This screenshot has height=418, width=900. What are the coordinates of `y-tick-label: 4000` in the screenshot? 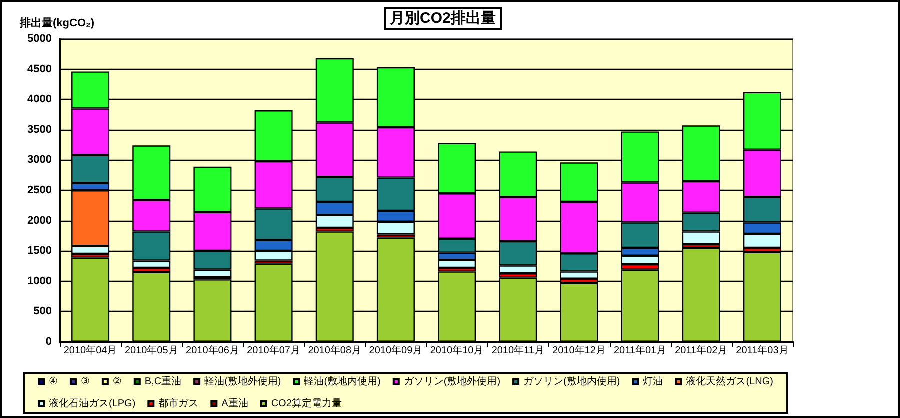 It's located at (40, 100).